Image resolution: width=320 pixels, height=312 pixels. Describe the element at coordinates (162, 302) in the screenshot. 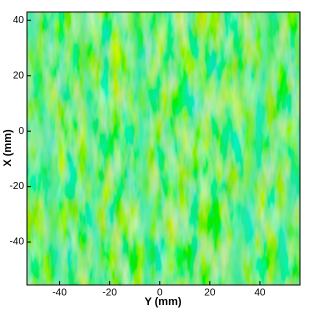

I see `x-axis-title: Y (mm)` at that location.